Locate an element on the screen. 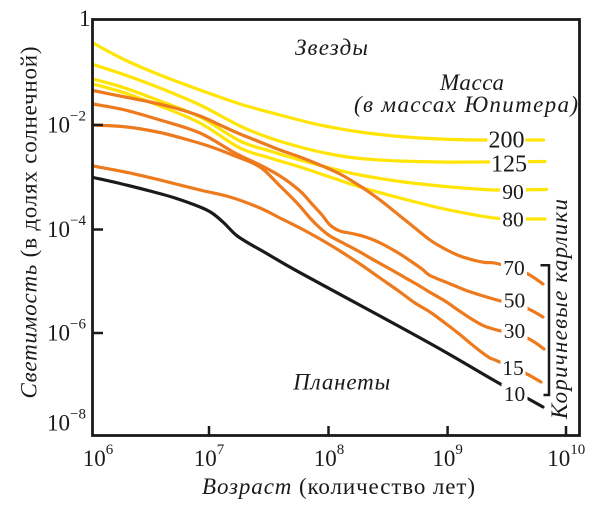 The width and height of the screenshot is (600, 508). svg-text: Возраст (количество лет) is located at coordinates (338, 486).